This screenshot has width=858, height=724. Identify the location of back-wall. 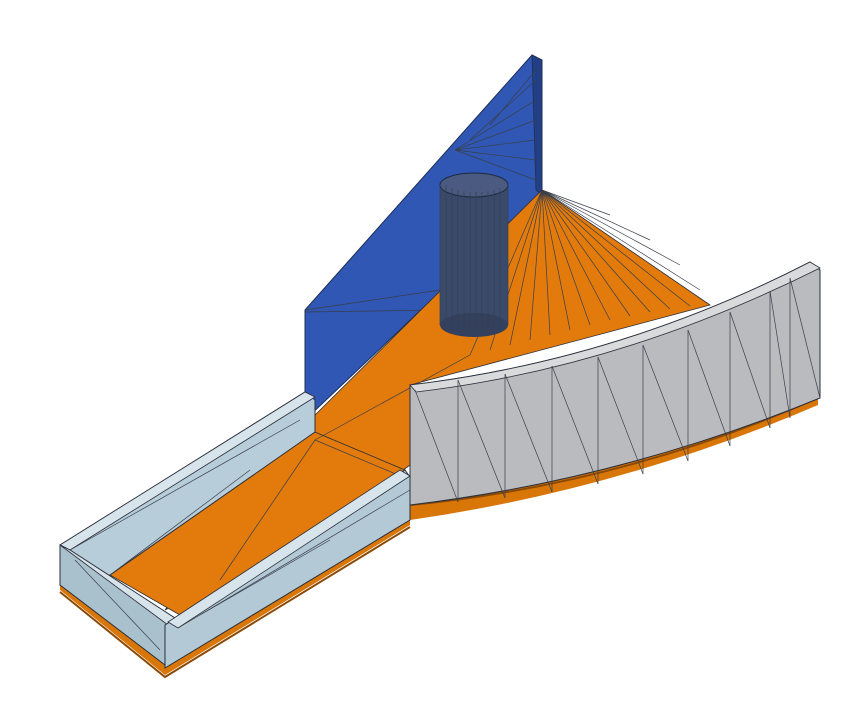
(423, 238).